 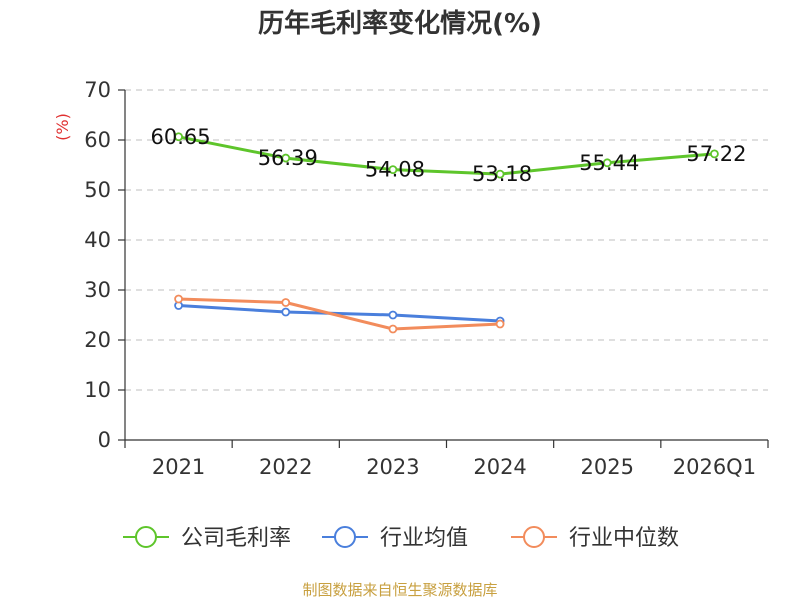 I want to click on y-tick-label: 30, so click(x=97, y=290).